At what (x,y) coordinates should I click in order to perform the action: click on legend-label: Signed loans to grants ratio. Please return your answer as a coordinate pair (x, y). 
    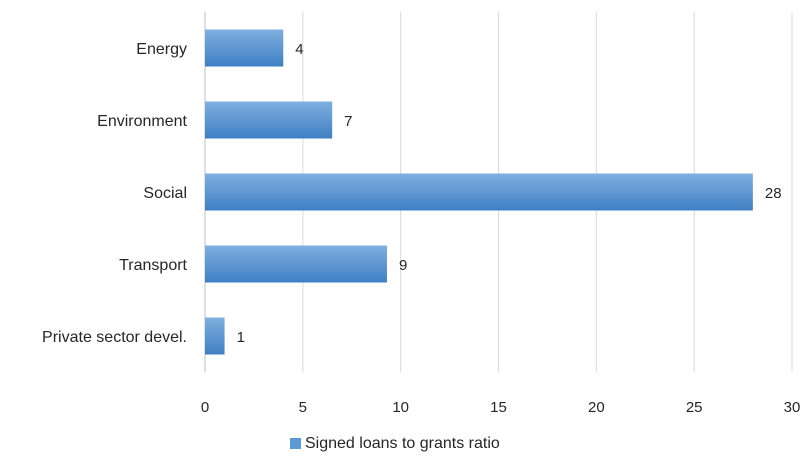
    Looking at the image, I should click on (402, 443).